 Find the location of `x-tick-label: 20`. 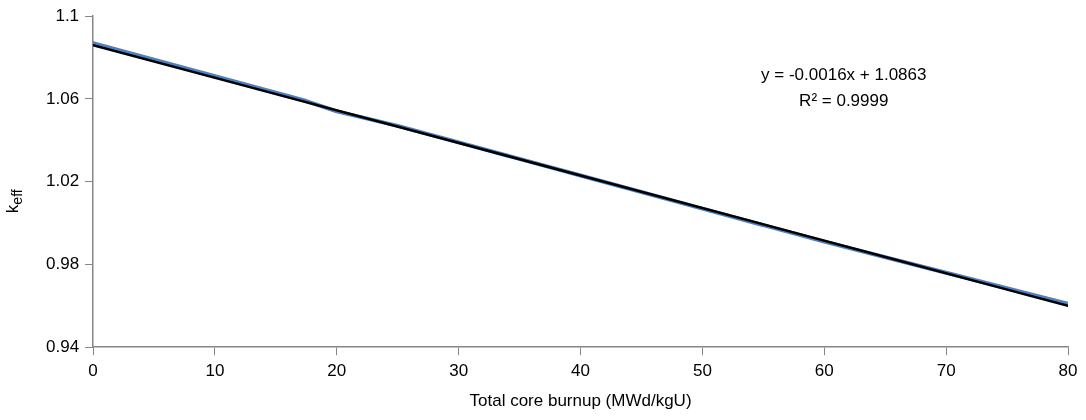

x-tick-label: 20 is located at coordinates (337, 371).